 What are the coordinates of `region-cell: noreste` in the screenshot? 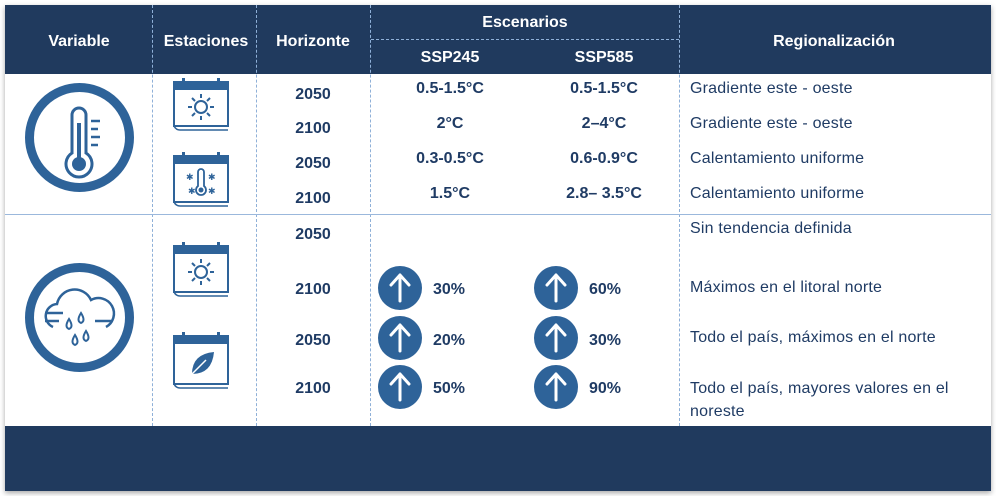 It's located at (717, 411).